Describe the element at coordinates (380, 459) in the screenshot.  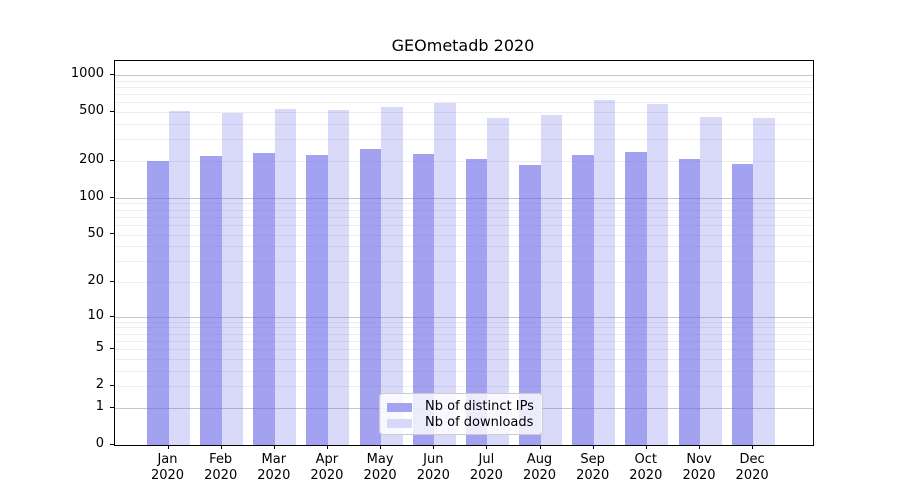
I see `x-tick-month: May` at that location.